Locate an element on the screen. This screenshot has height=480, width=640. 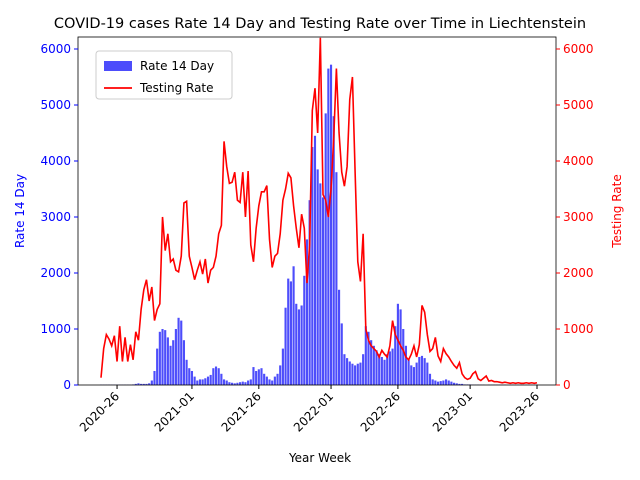
y2-axis-label: Testing Rate is located at coordinates (617, 211).